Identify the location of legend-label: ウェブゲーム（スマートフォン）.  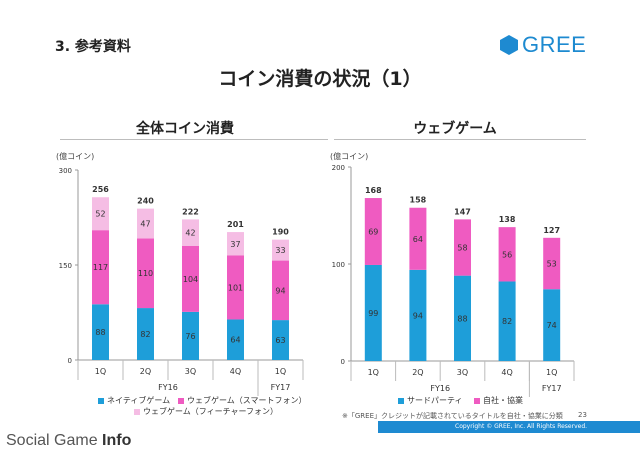
(247, 400).